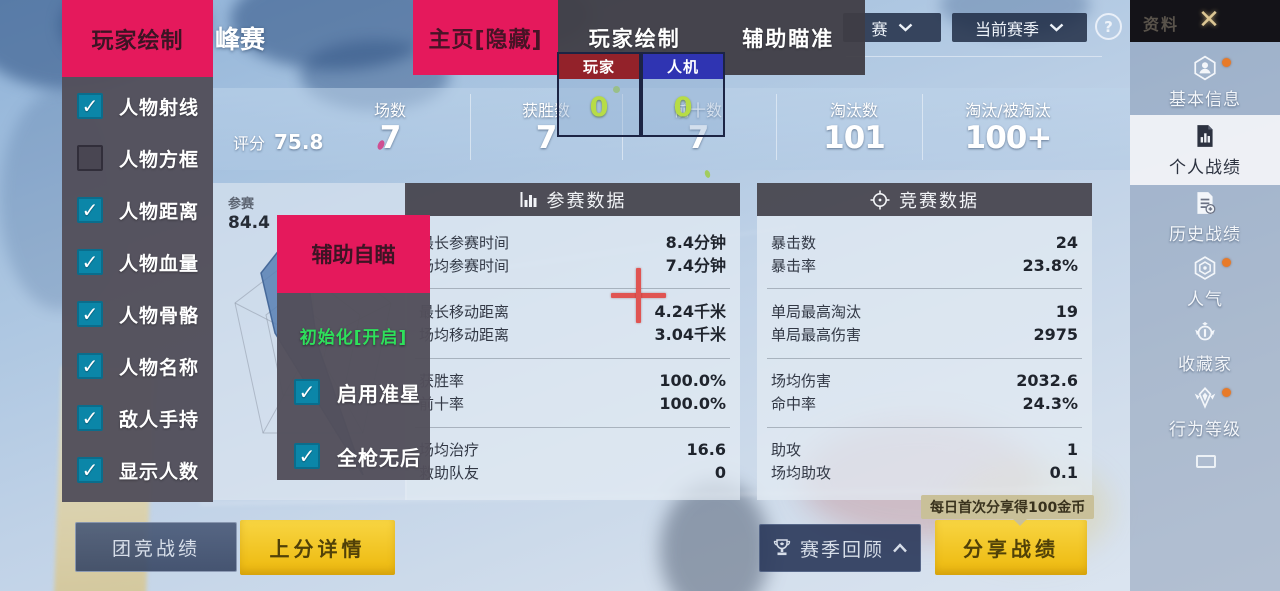 Image resolution: width=1280 pixels, height=591 pixels. I want to click on checkbox-row: ✓ 敌人手持, so click(137, 418).